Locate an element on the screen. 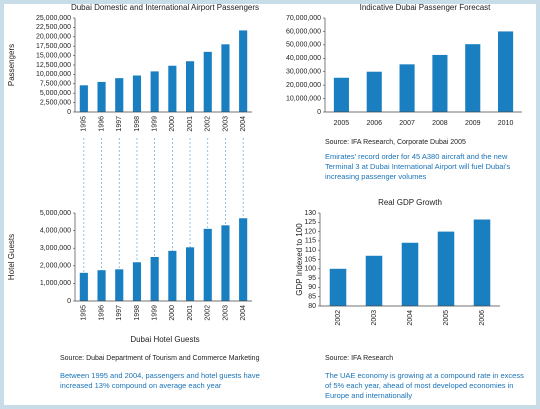 This screenshot has height=409, width=540. y-axis-label: Passengers is located at coordinates (11, 65).